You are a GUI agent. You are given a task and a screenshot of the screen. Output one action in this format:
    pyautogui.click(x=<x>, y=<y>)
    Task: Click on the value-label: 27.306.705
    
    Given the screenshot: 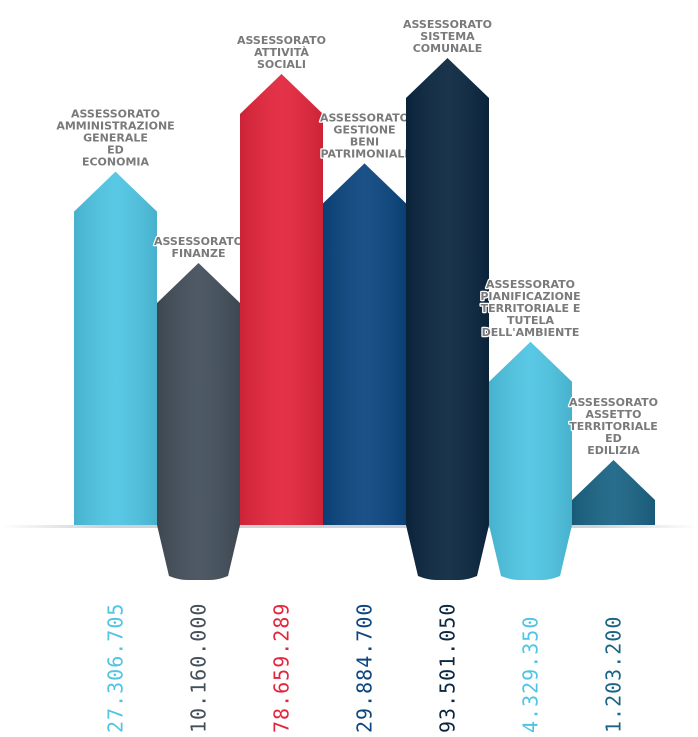 What is the action you would take?
    pyautogui.click(x=116, y=668)
    